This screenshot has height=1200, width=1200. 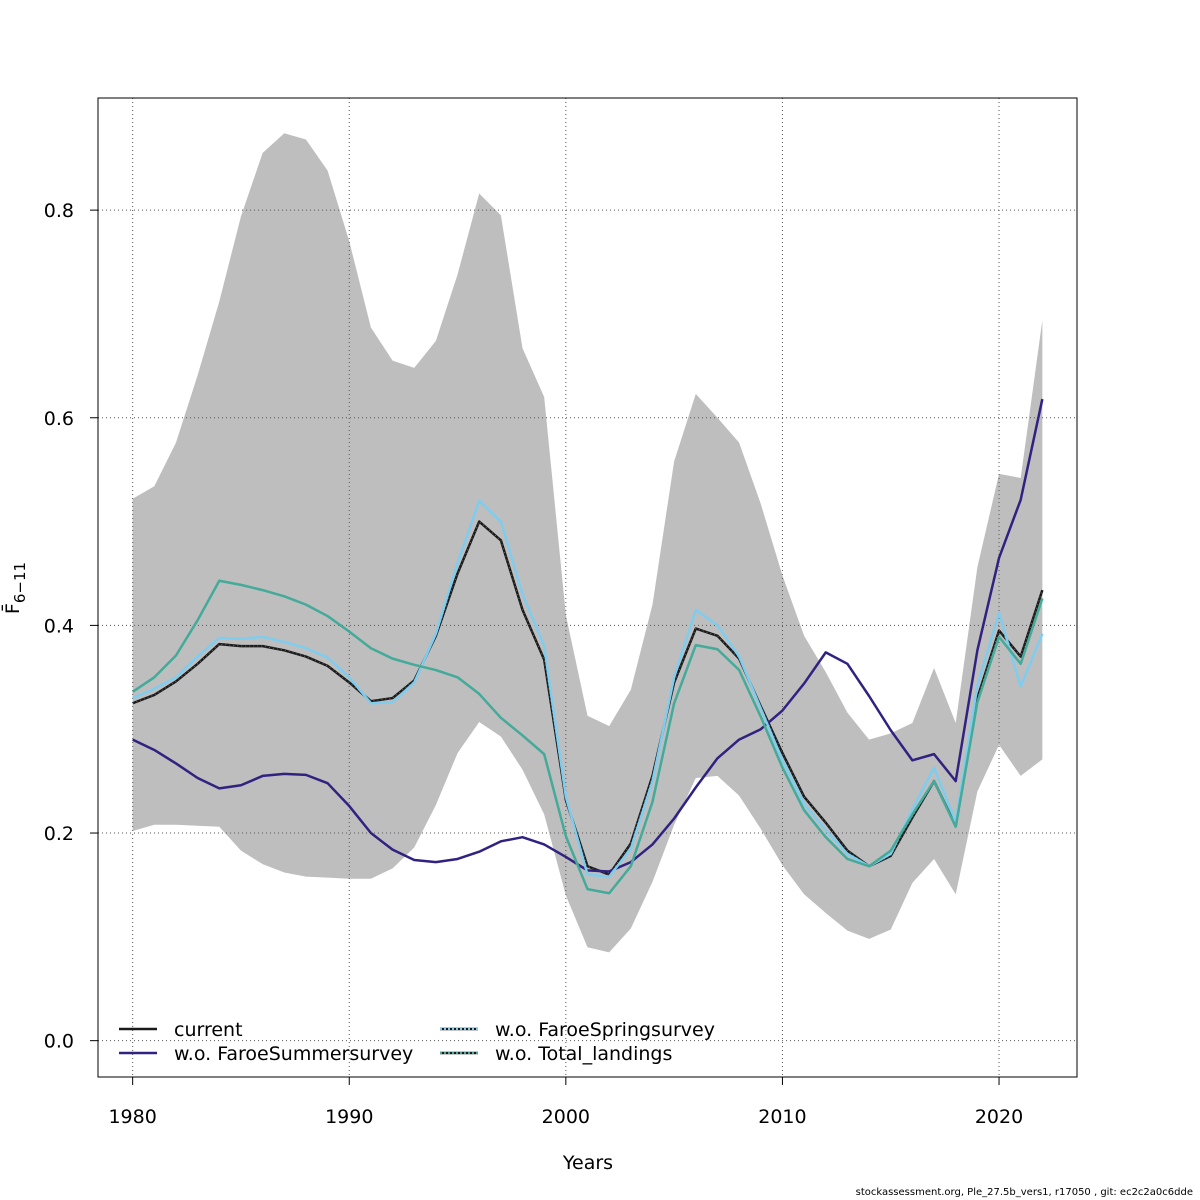 I want to click on y-axis-label-subscript: 6−11, so click(x=20, y=582).